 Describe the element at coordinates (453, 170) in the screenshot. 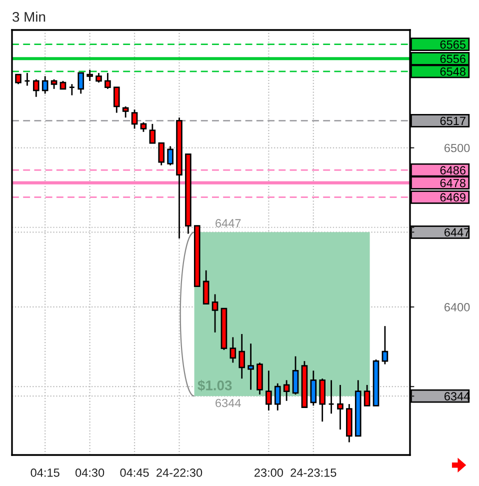

I see `ref-line-label: 6486` at that location.